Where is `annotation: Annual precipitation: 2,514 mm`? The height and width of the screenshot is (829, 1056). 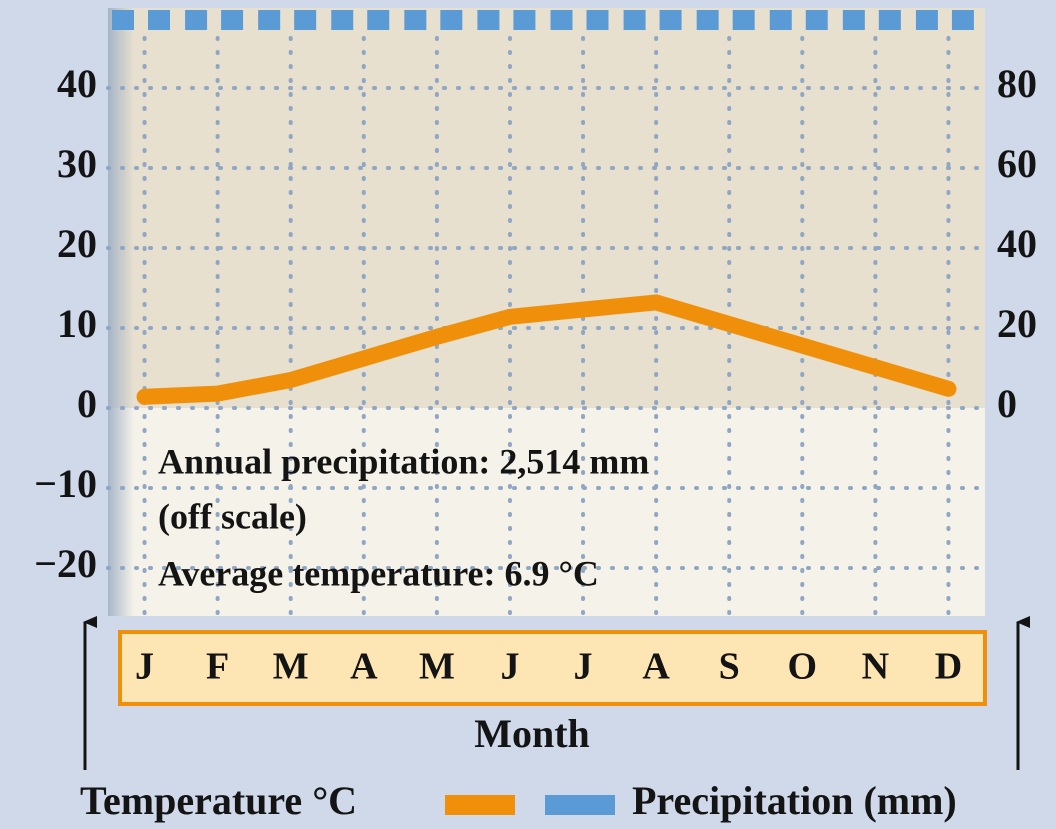 annotation: Annual precipitation: 2,514 mm is located at coordinates (403, 461).